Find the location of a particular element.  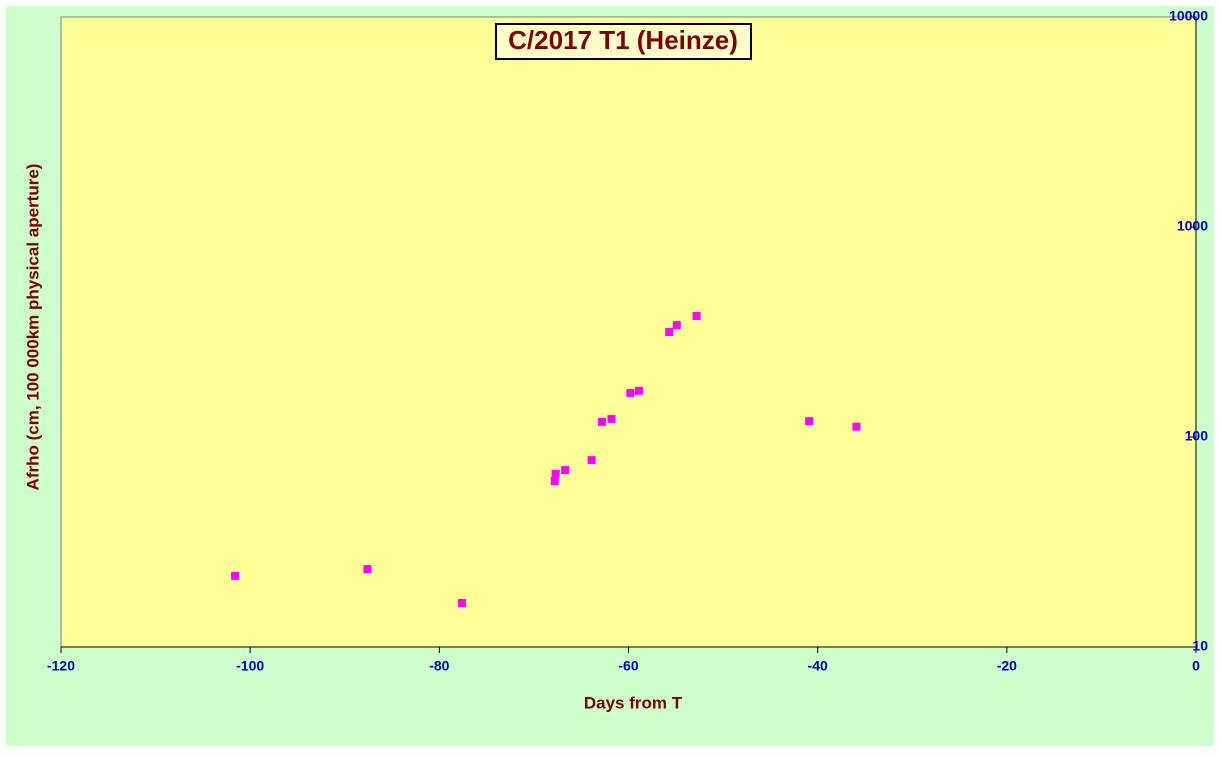

x-tick-label: -60 is located at coordinates (628, 666).